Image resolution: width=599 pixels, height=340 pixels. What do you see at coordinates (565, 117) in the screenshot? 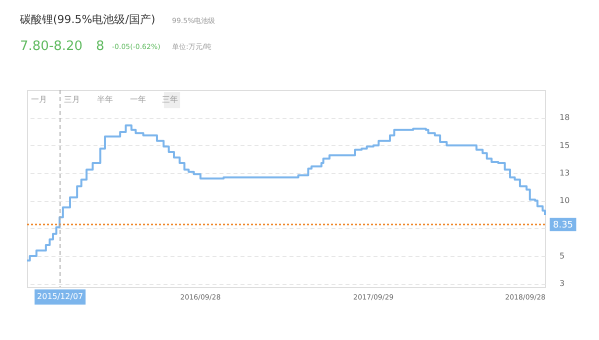
I see `y-tick-label: 18` at bounding box center [565, 117].